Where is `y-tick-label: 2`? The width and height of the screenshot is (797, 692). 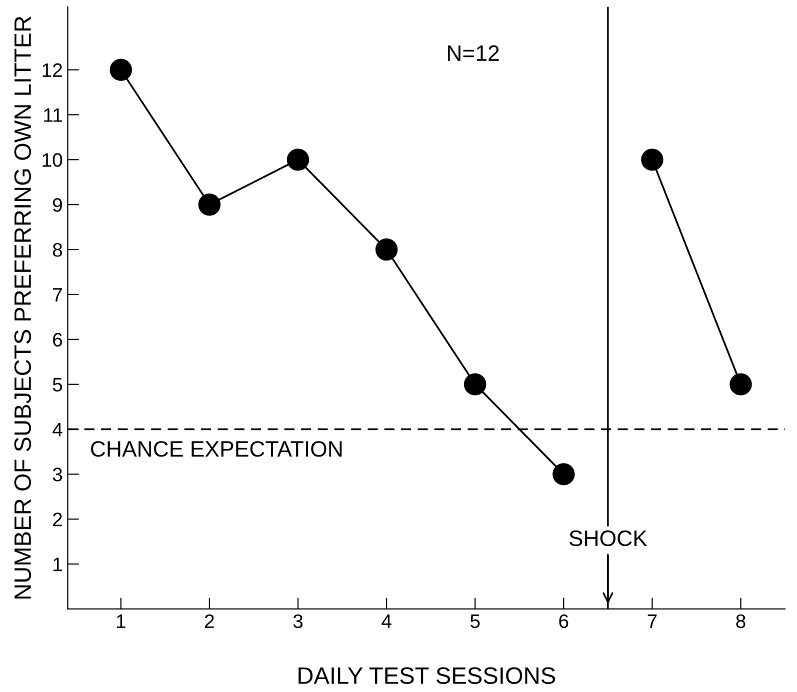 y-tick-label: 2 is located at coordinates (57, 519).